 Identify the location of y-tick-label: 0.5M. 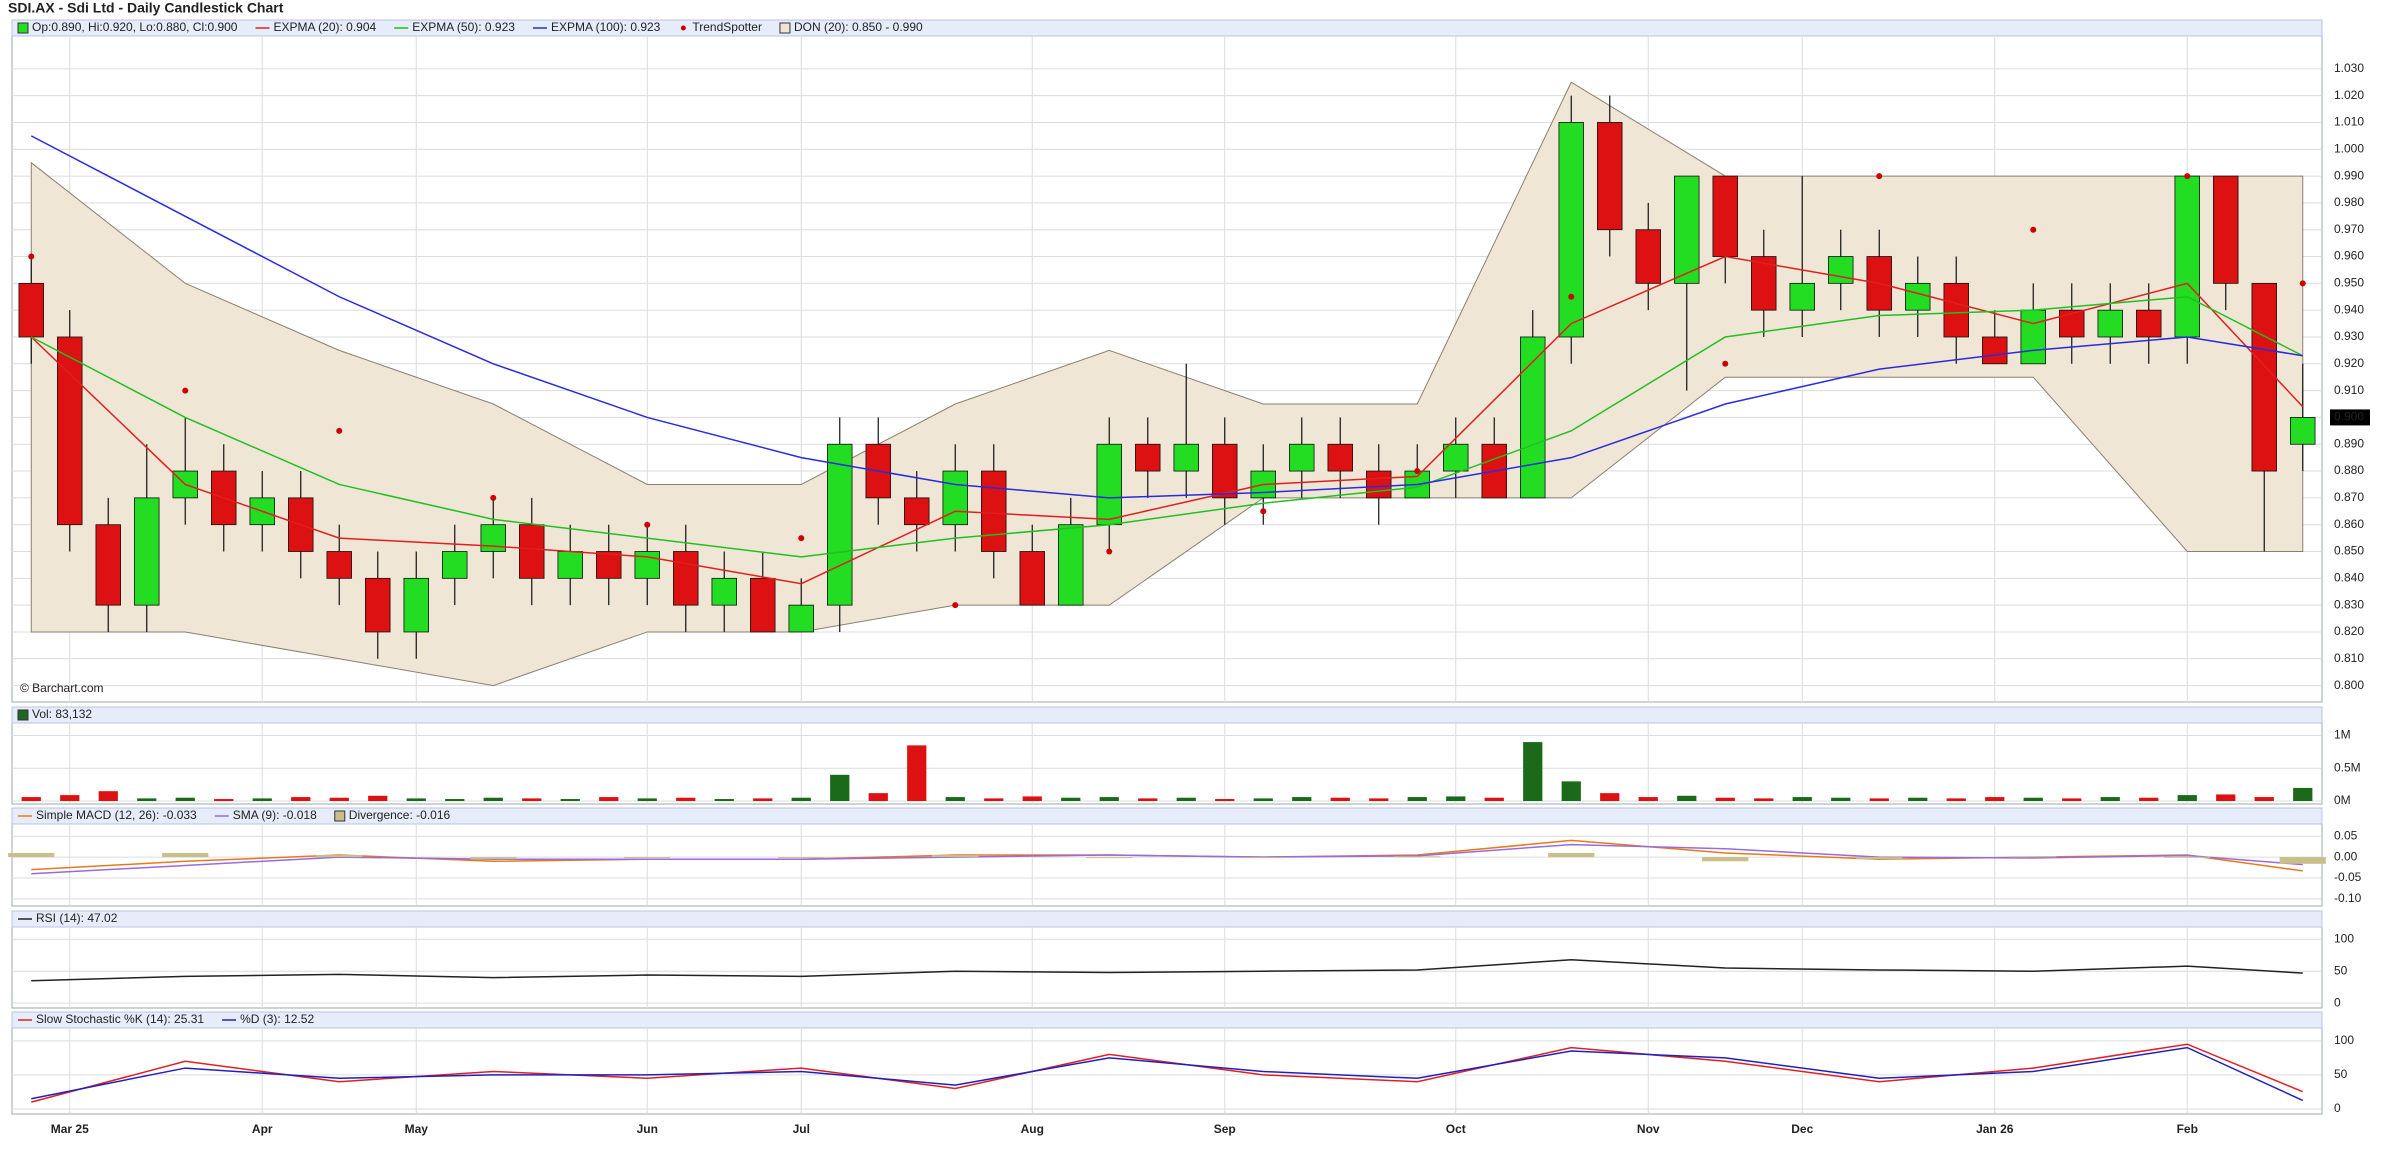
(2347, 767).